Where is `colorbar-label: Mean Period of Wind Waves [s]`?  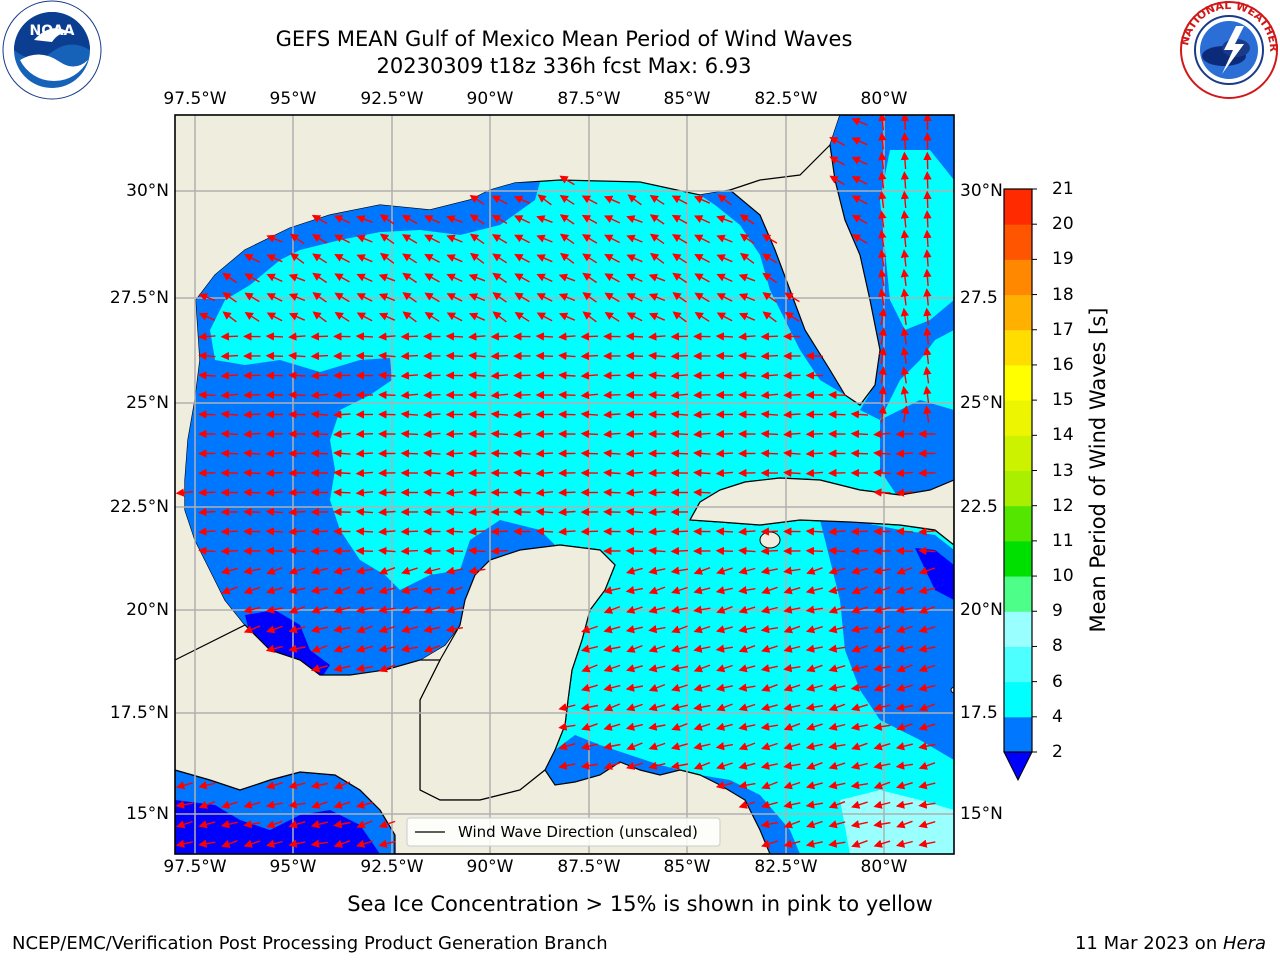 colorbar-label: Mean Period of Wind Waves [s] is located at coordinates (1098, 470).